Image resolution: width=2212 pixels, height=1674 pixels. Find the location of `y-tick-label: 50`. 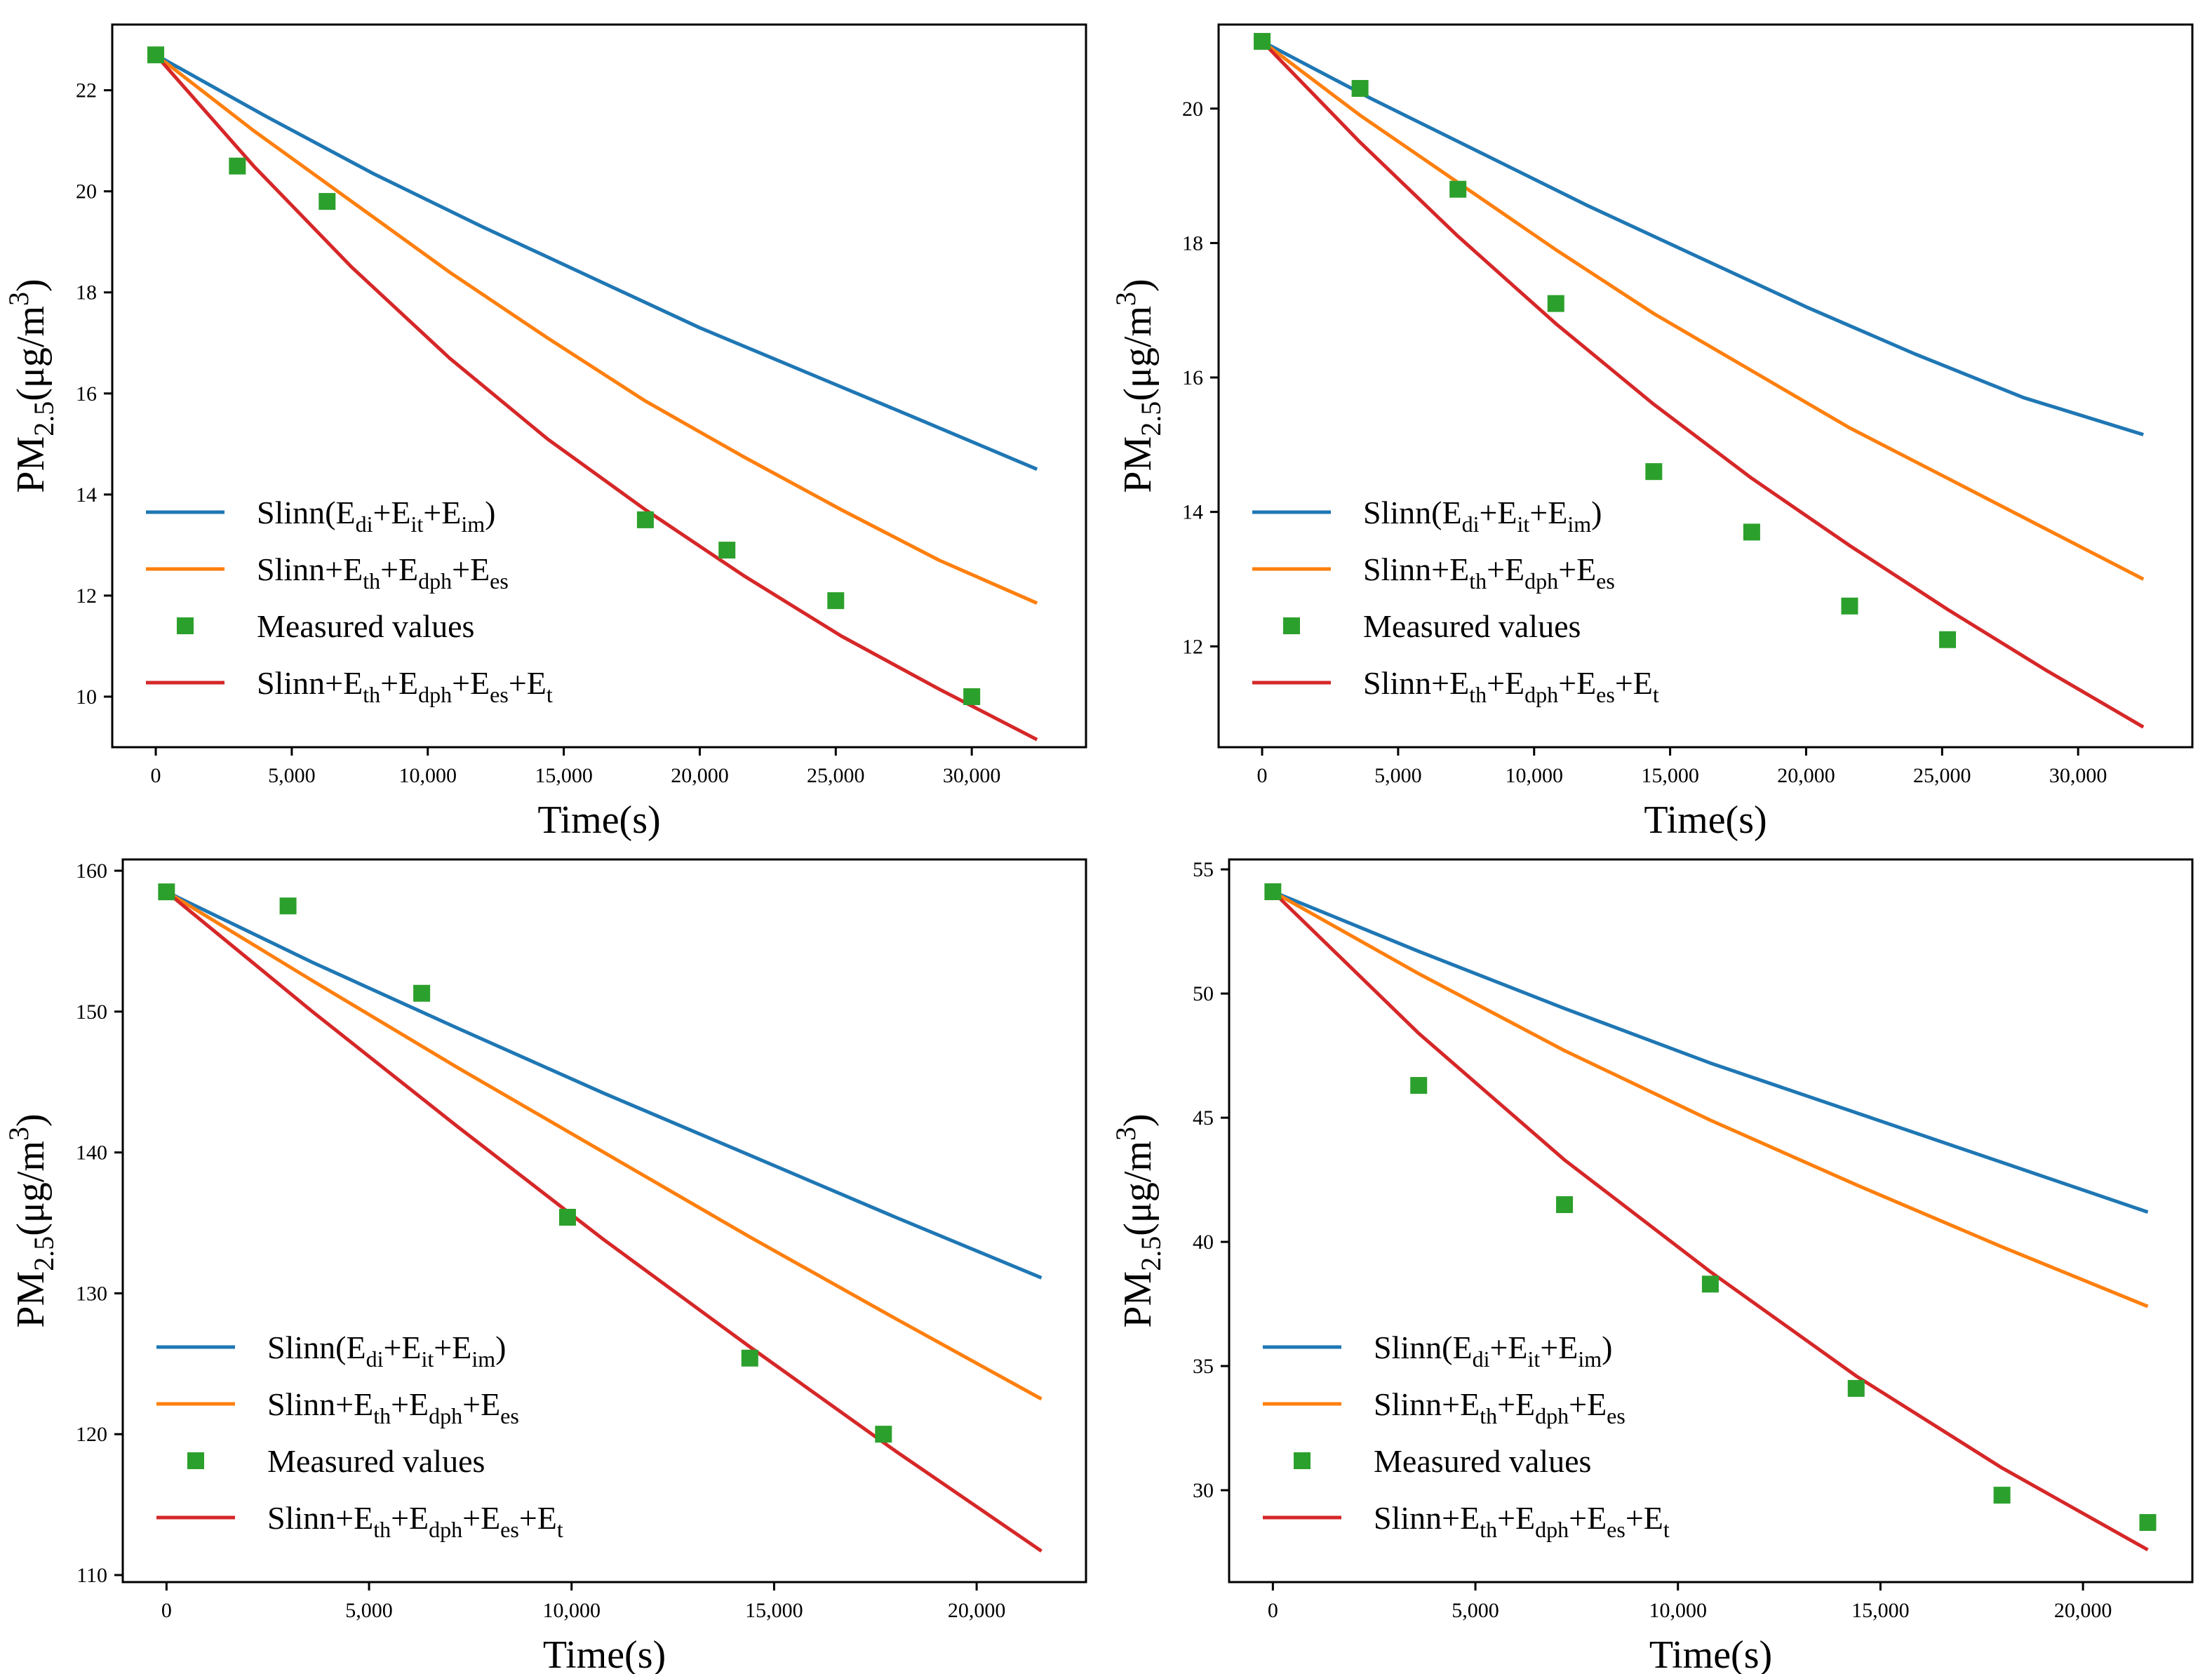

y-tick-label: 50 is located at coordinates (1203, 993).